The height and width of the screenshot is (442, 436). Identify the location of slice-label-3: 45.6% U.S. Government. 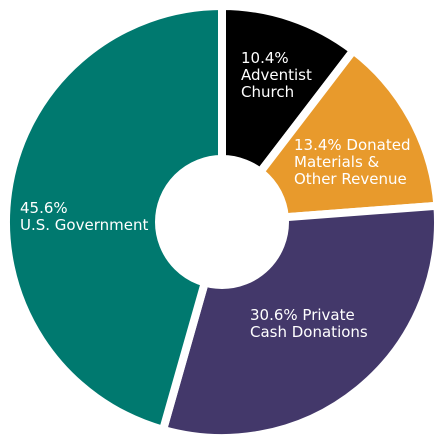
(84, 216).